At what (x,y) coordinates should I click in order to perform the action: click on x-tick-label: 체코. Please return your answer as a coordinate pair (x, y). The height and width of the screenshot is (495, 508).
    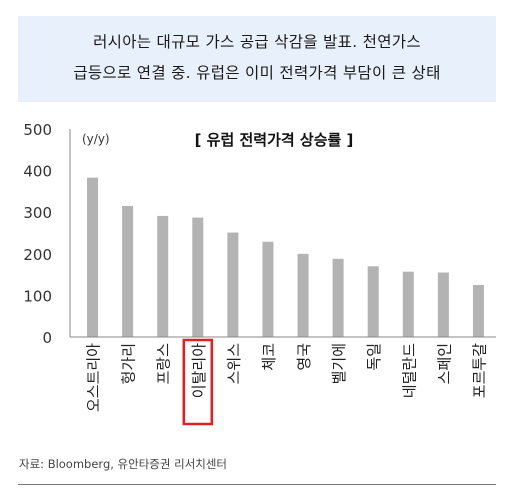
    Looking at the image, I should click on (269, 357).